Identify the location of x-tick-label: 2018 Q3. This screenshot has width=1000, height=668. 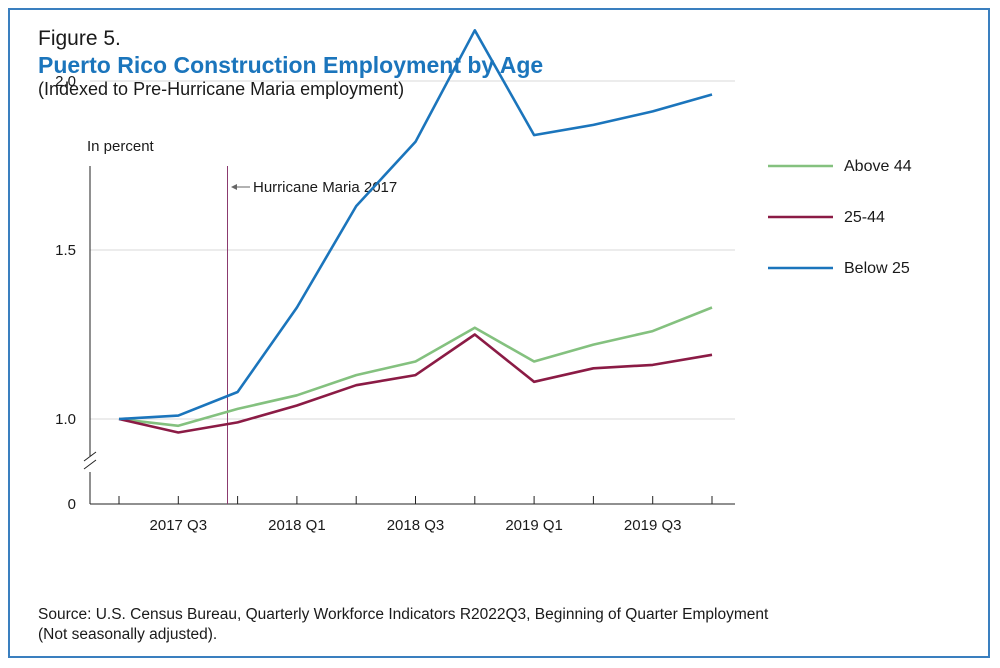
(416, 525).